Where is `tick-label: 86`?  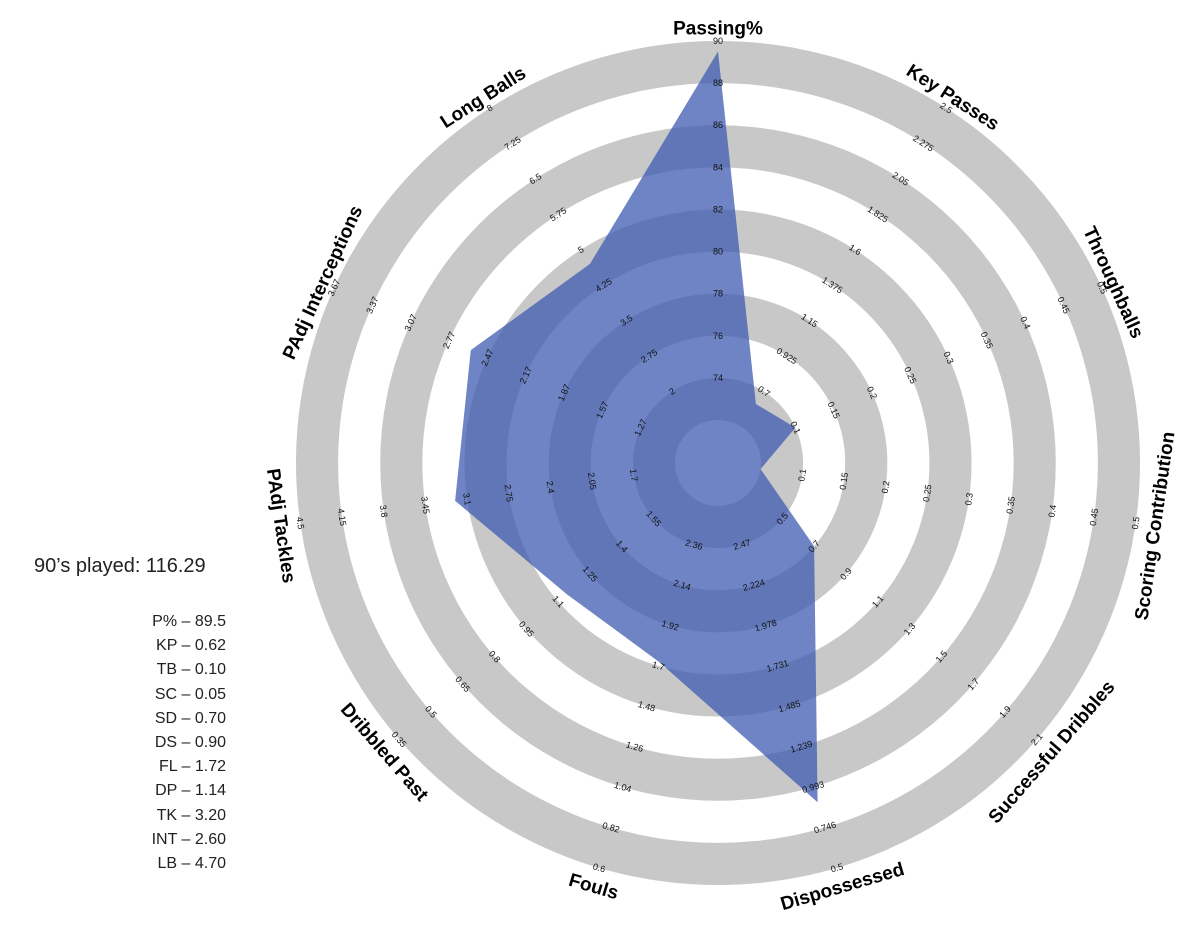 tick-label: 86 is located at coordinates (718, 125).